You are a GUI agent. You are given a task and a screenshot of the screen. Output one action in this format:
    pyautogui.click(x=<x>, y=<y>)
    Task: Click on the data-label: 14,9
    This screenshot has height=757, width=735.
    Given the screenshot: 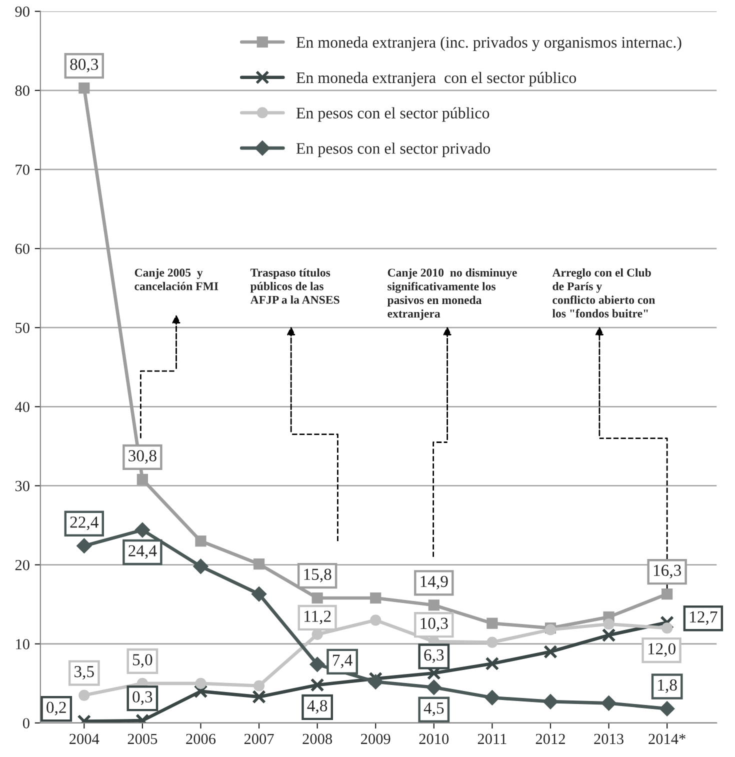 What is the action you would take?
    pyautogui.click(x=434, y=583)
    